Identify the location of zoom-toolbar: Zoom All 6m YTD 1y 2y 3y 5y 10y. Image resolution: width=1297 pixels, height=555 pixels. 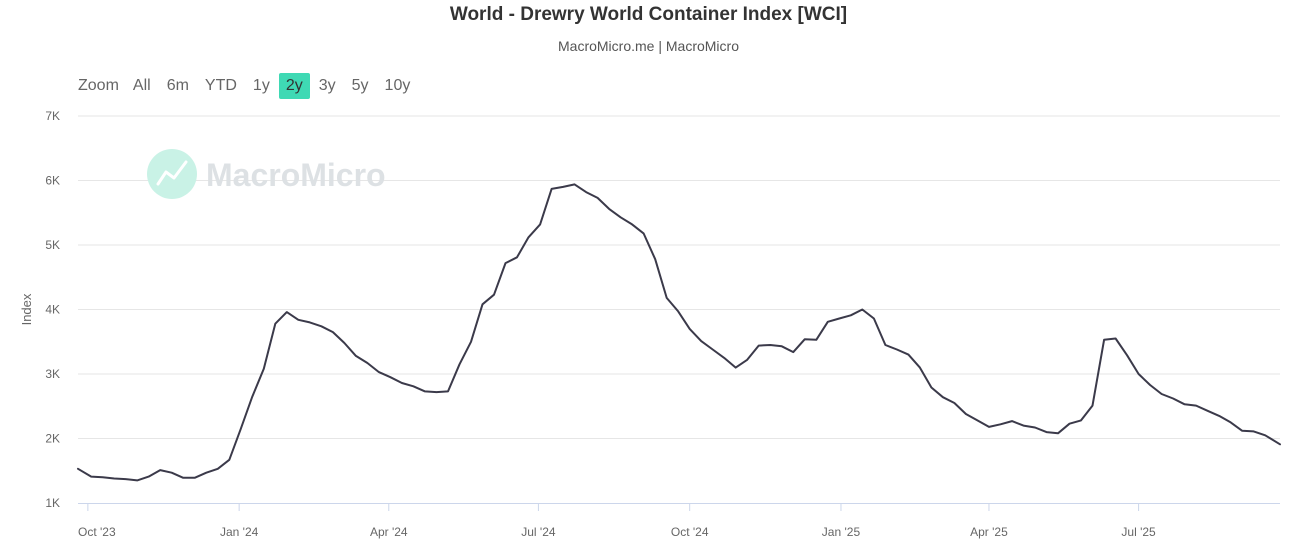
(245, 86).